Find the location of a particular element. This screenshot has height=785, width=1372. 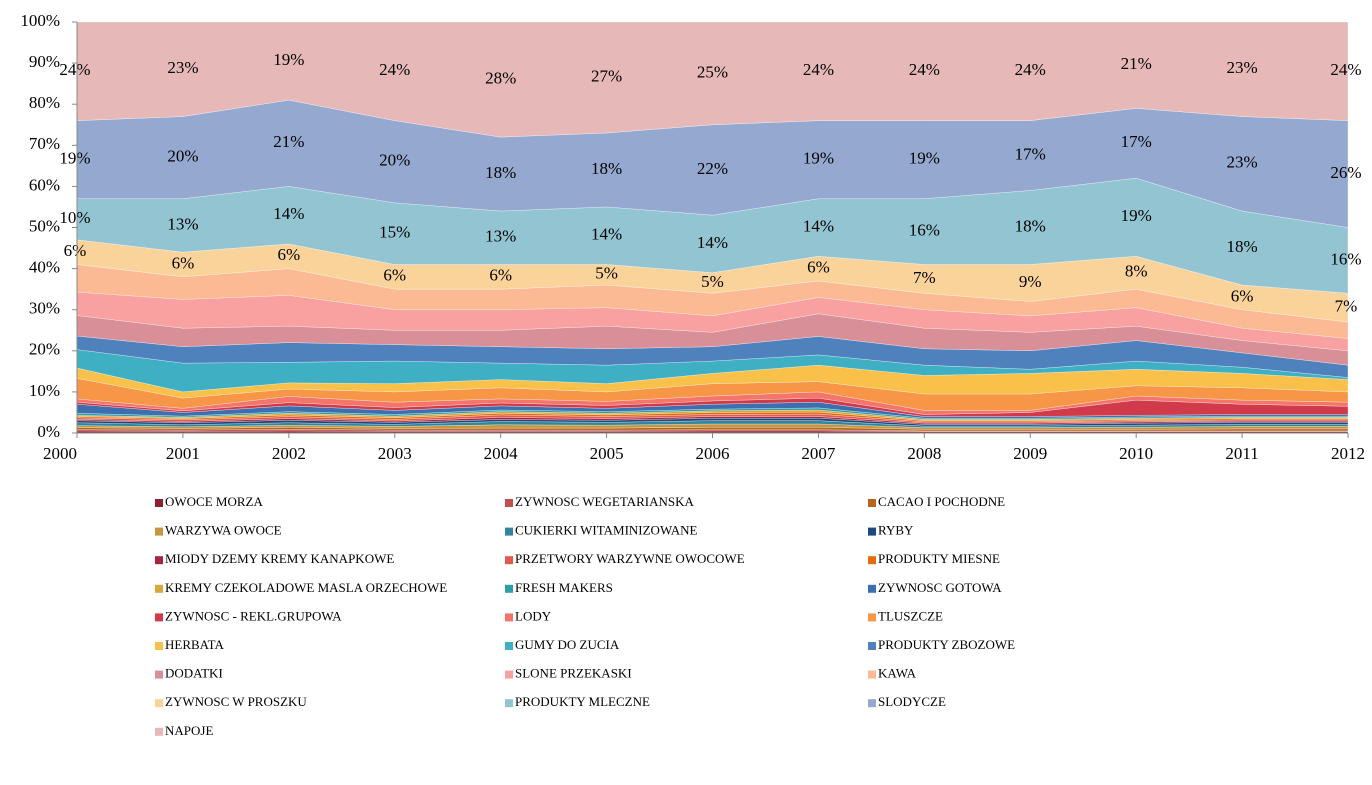

x-tick-label: 2007 is located at coordinates (818, 453).